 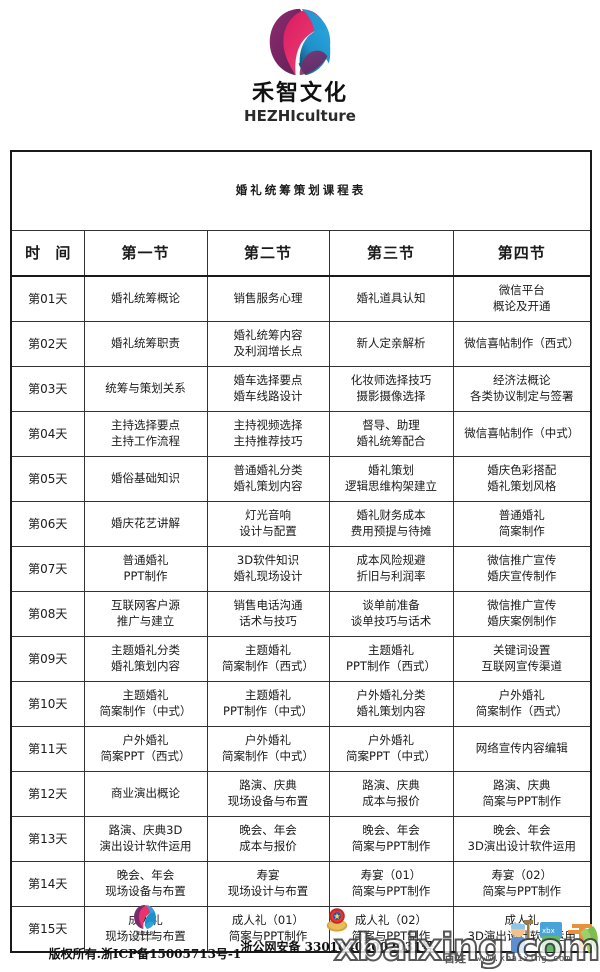 I want to click on cell-line: 简案制作（西式）, so click(x=268, y=666).